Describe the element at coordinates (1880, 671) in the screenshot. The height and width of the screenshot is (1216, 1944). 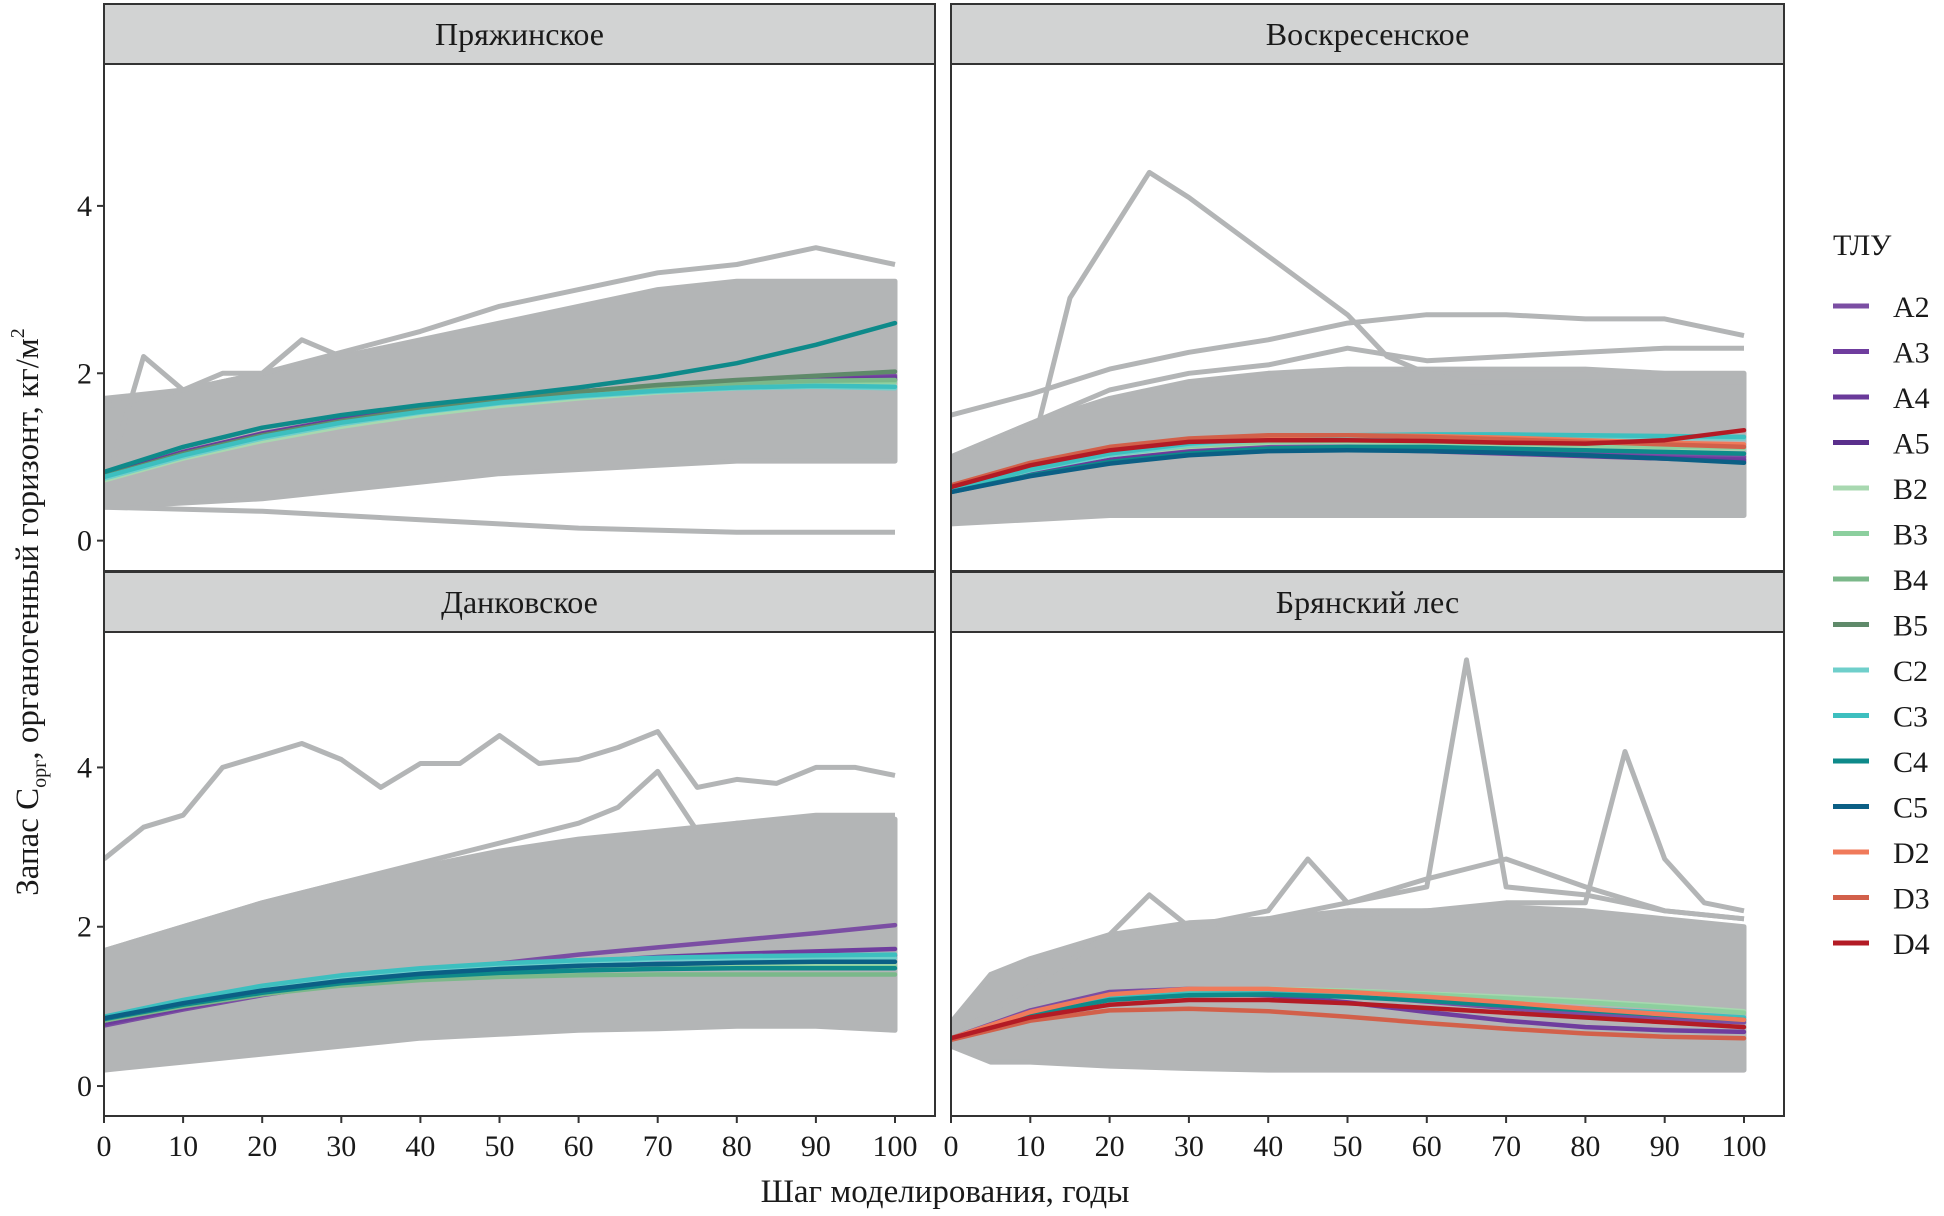
I see `legend-item-c2: C2` at that location.